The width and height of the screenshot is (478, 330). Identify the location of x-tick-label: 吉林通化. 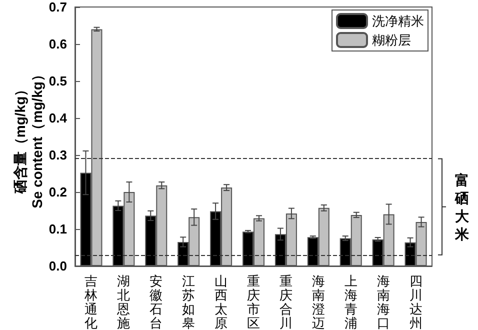
(91, 302).